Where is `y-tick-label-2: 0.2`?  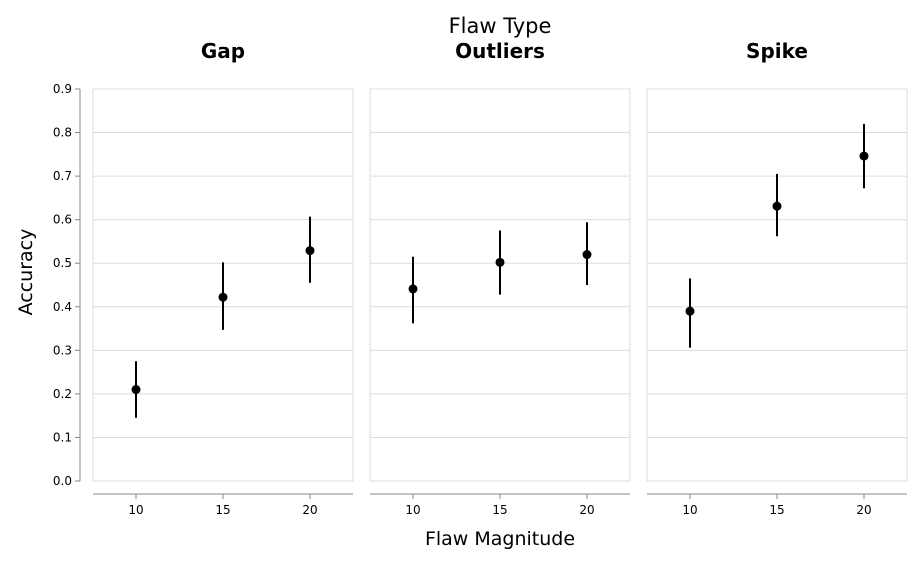
y-tick-label-2: 0.2 is located at coordinates (62, 394).